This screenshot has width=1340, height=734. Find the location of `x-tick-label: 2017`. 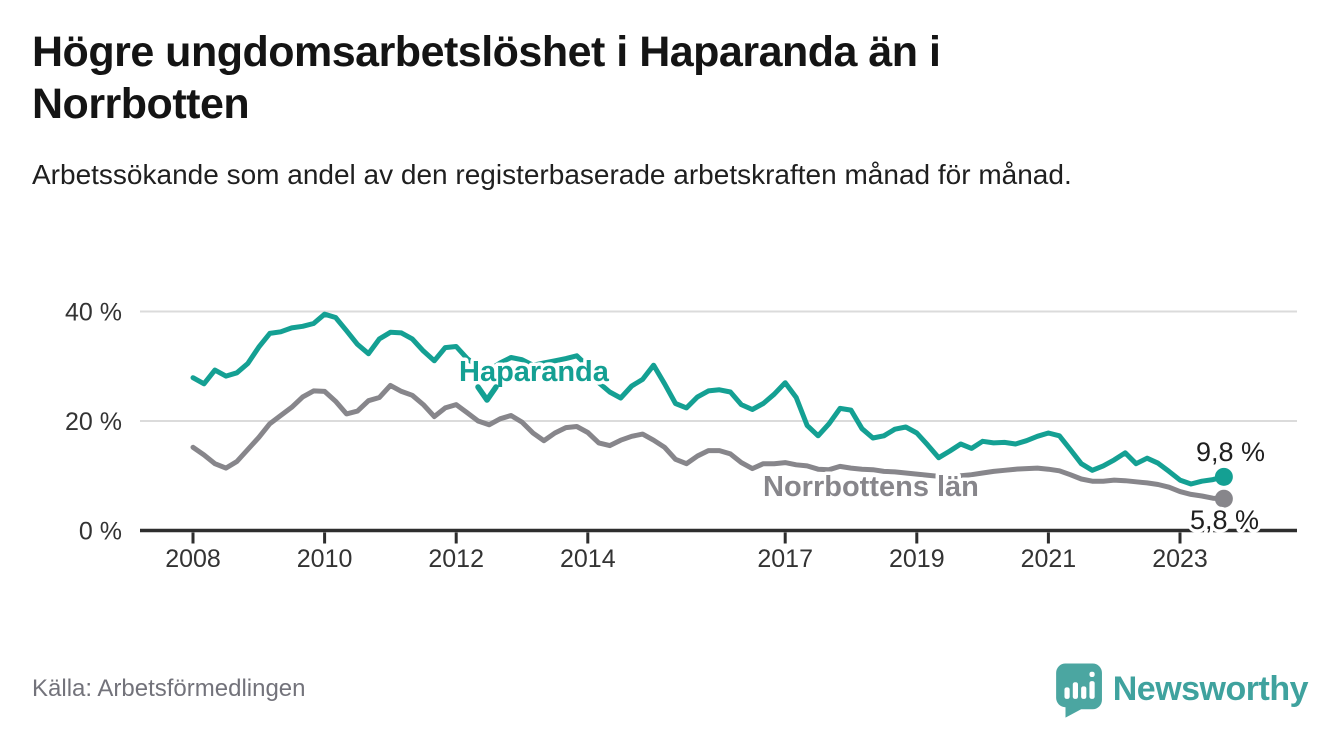

x-tick-label: 2017 is located at coordinates (785, 559).